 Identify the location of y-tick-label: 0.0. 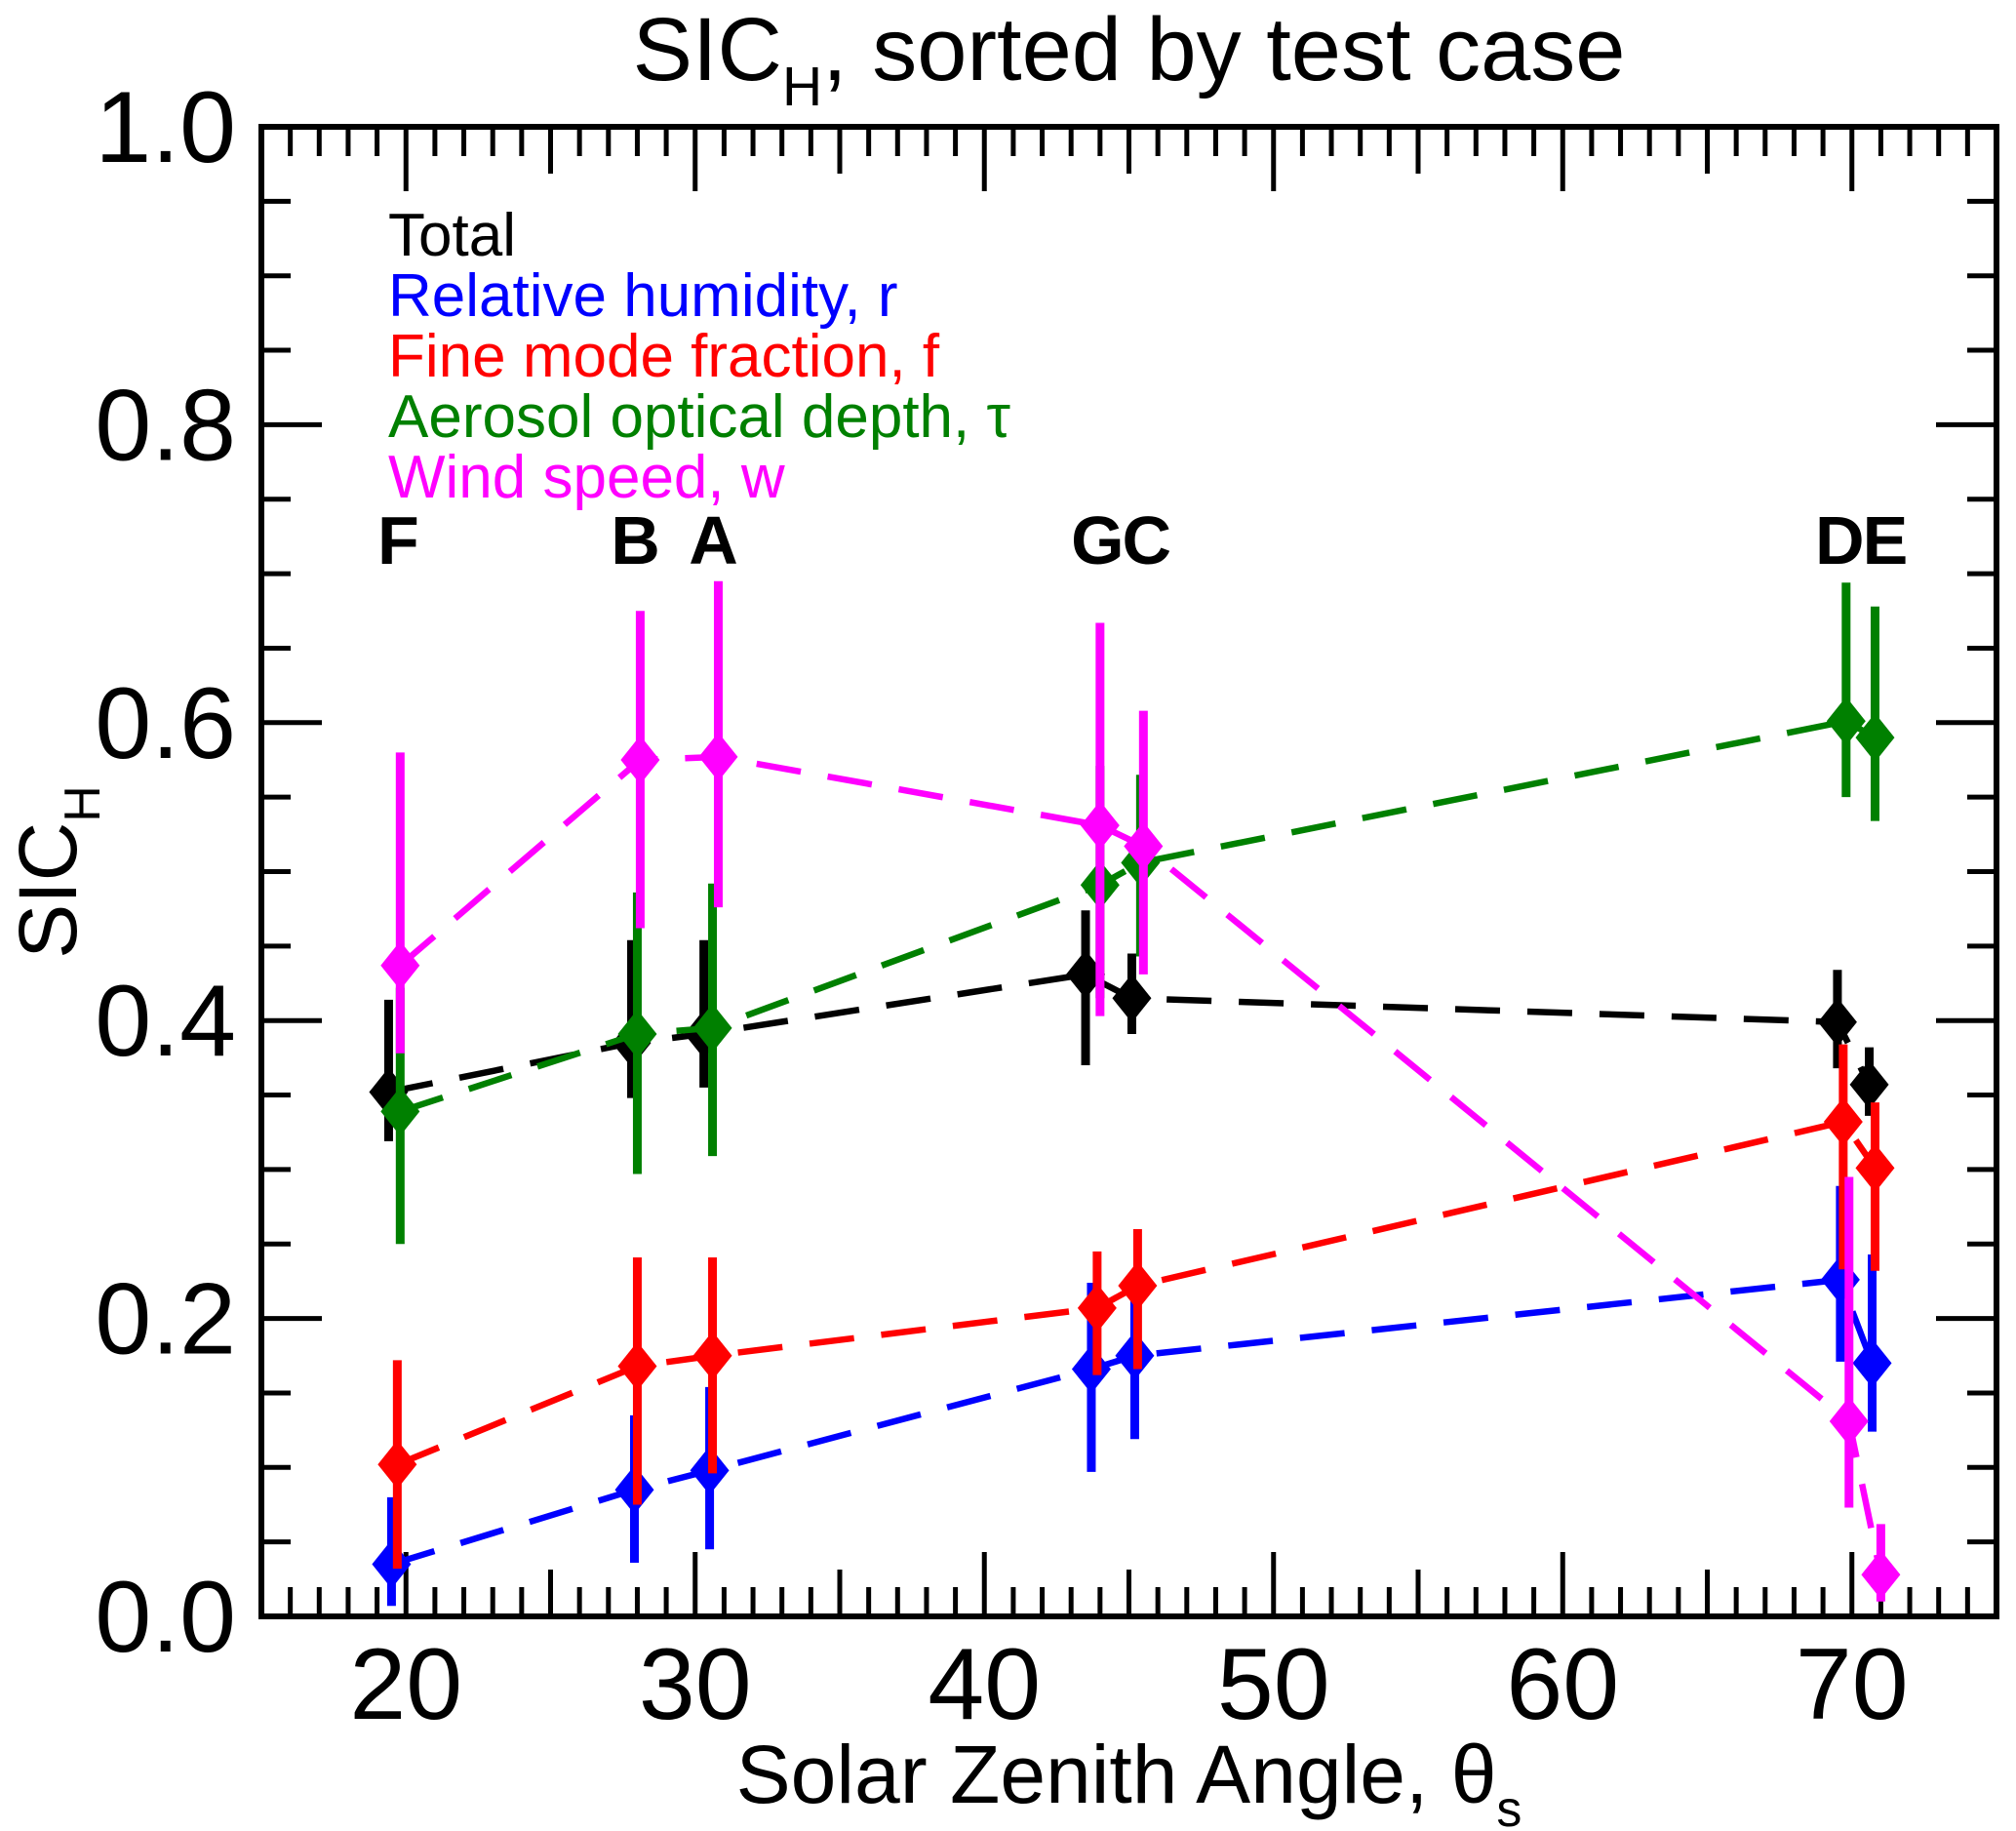
(166, 1617).